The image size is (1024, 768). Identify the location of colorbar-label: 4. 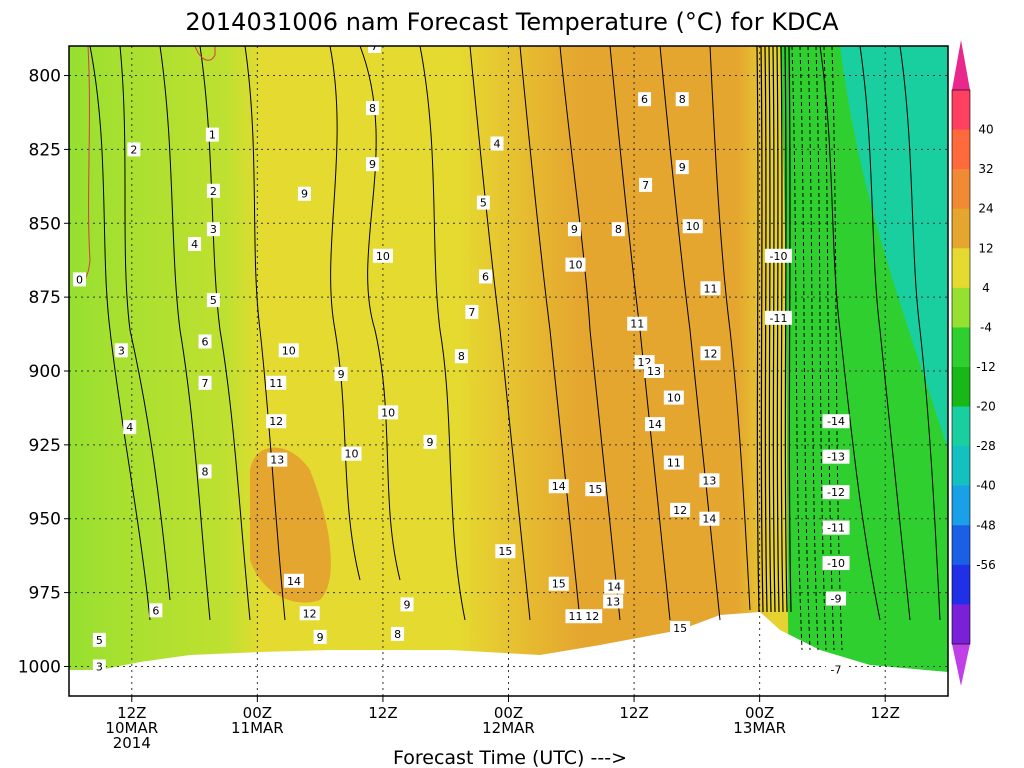
(986, 288).